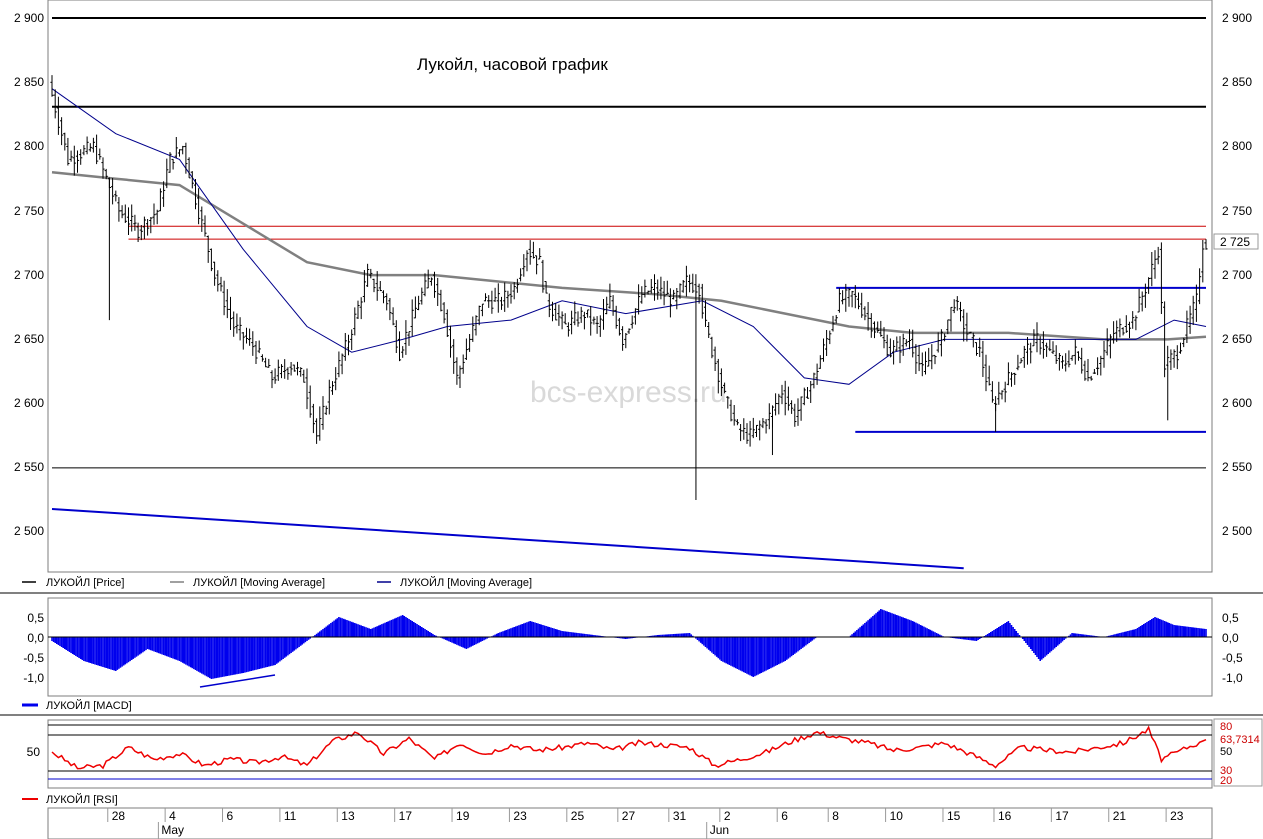  Describe the element at coordinates (897, 816) in the screenshot. I see `x-tick-label: 10` at that location.